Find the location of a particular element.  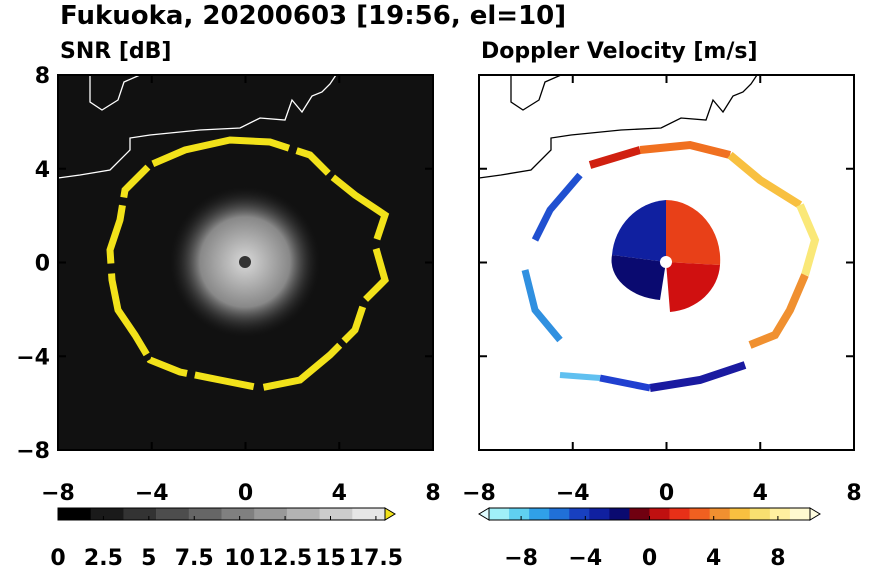

page-title: Fukuoka, 20200603 [19:56, el=10] is located at coordinates (313, 16).